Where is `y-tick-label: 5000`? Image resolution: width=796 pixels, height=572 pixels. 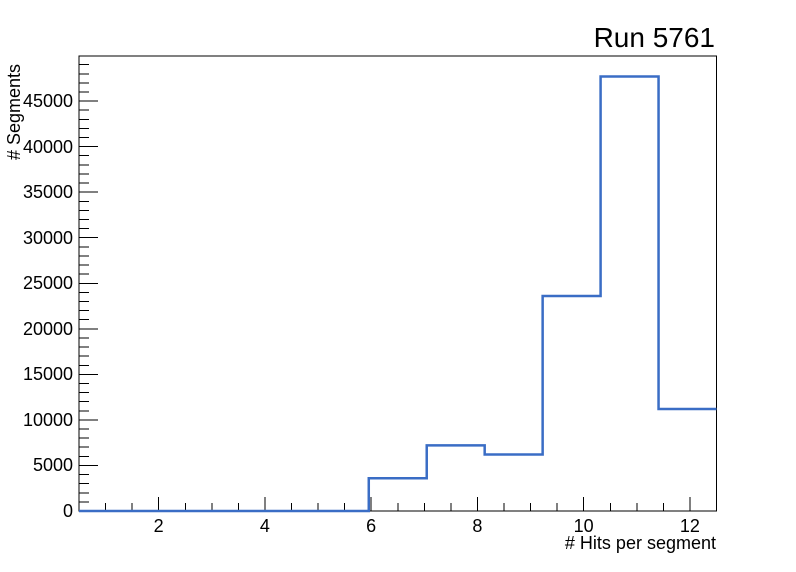
y-tick-label: 5000 is located at coordinates (52, 465).